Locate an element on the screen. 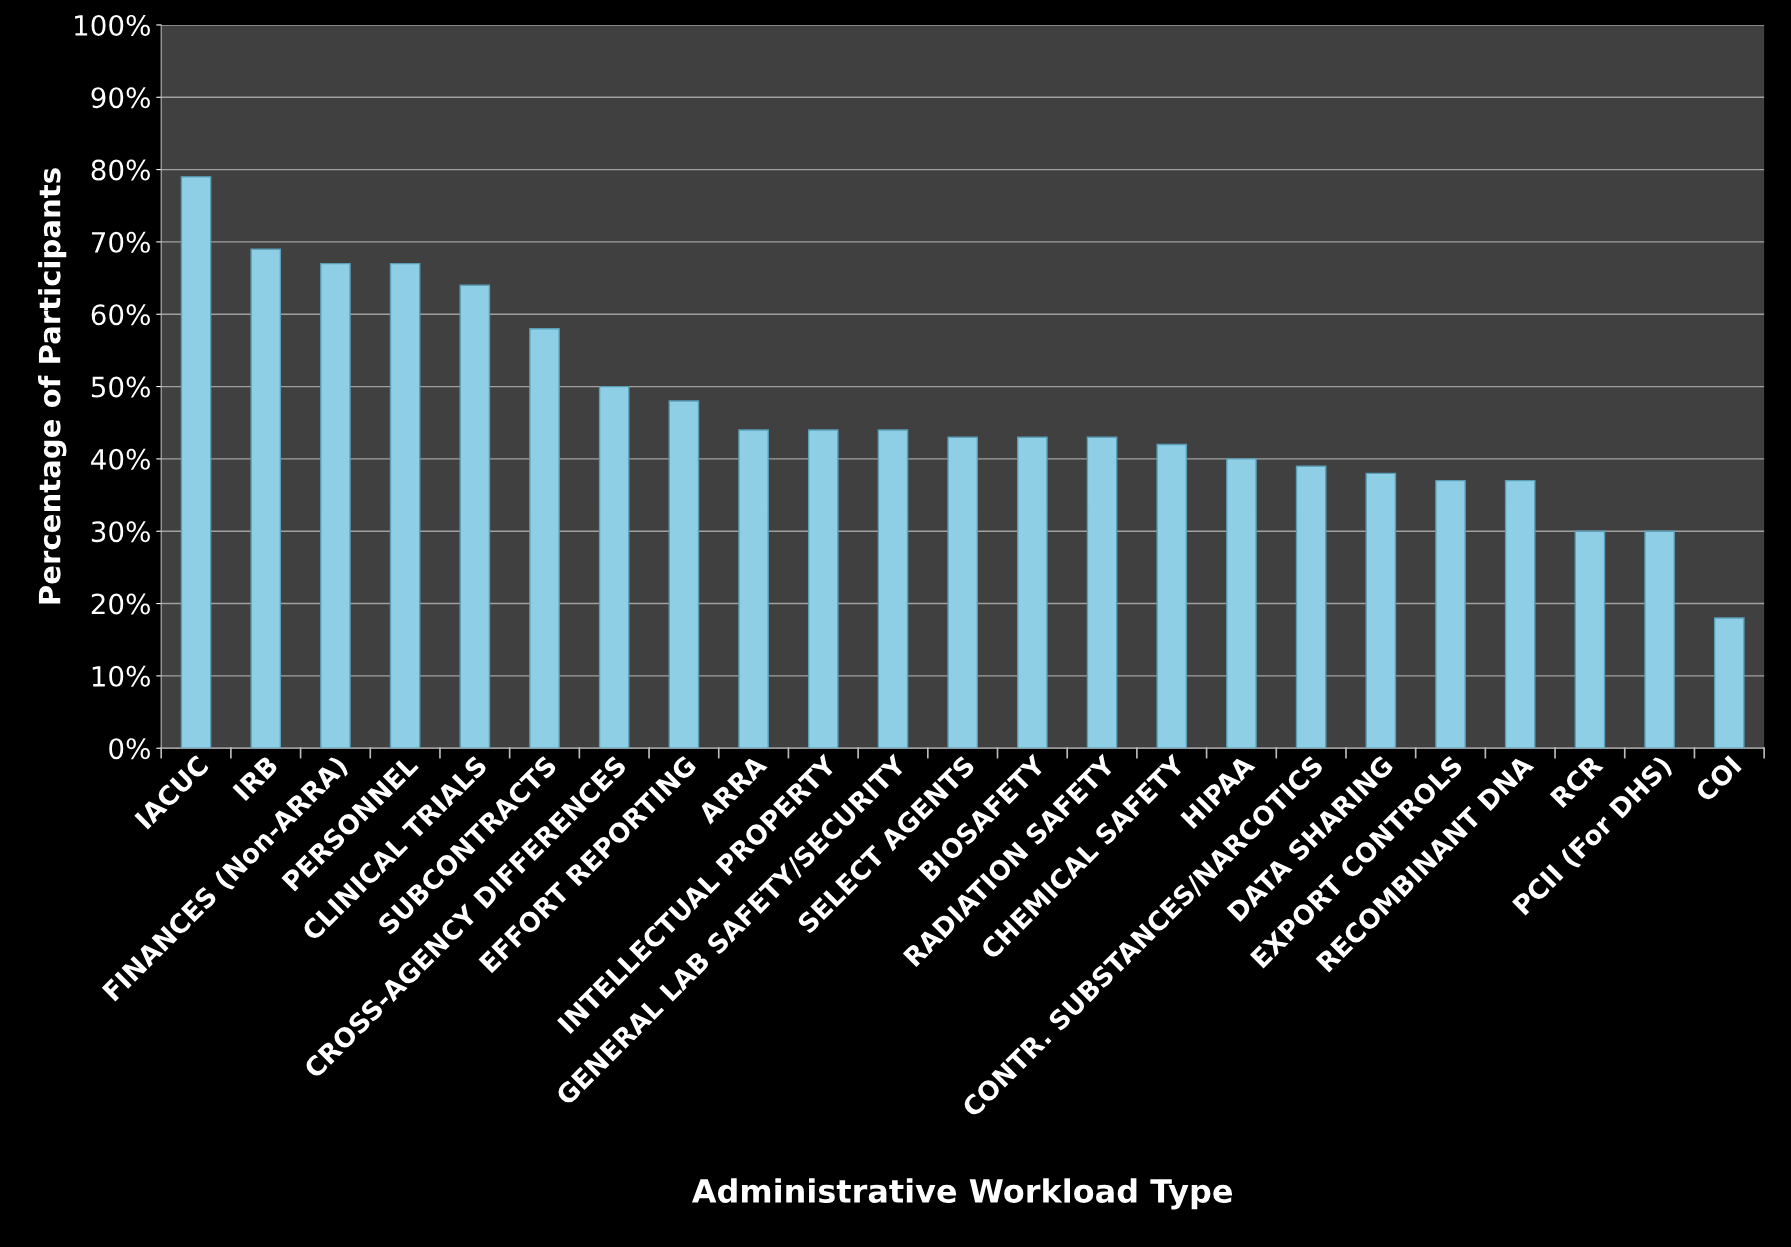 This screenshot has width=1791, height=1247. y-tick-label: 20% is located at coordinates (120, 604).